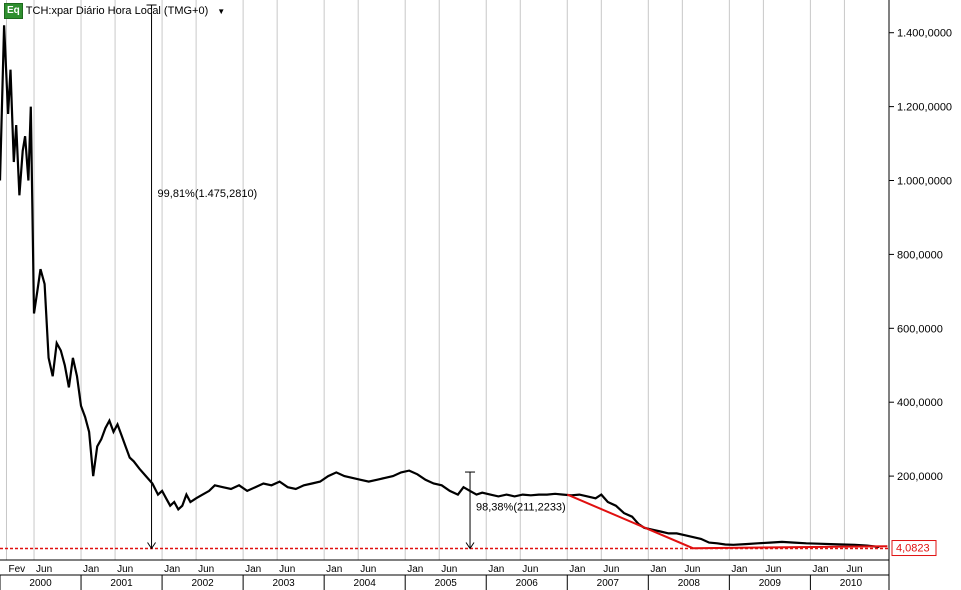  I want to click on last-price-label: 4,0823, so click(913, 549).